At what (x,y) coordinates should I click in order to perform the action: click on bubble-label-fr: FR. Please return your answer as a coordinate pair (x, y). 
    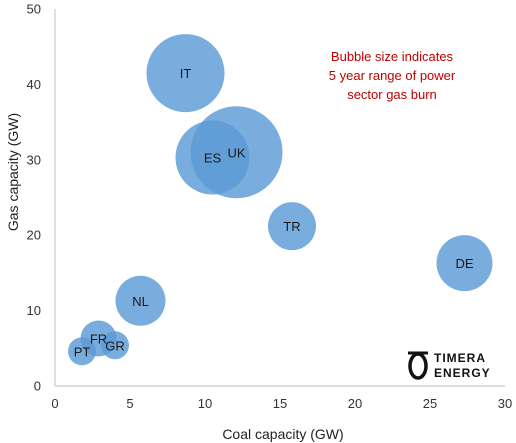
    Looking at the image, I should click on (98, 338).